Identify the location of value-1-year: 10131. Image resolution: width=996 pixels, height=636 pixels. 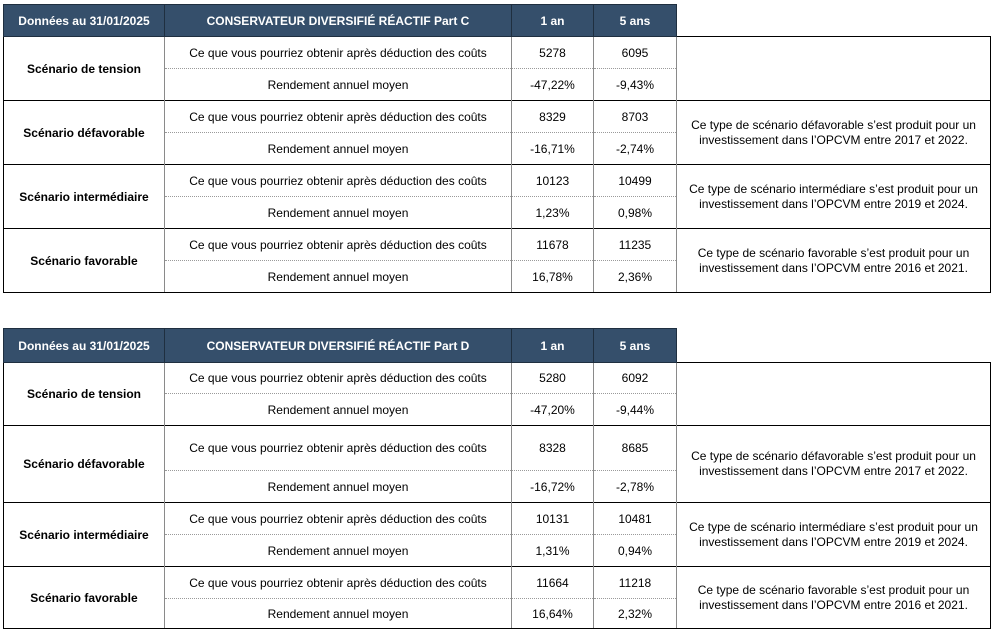
(552, 518).